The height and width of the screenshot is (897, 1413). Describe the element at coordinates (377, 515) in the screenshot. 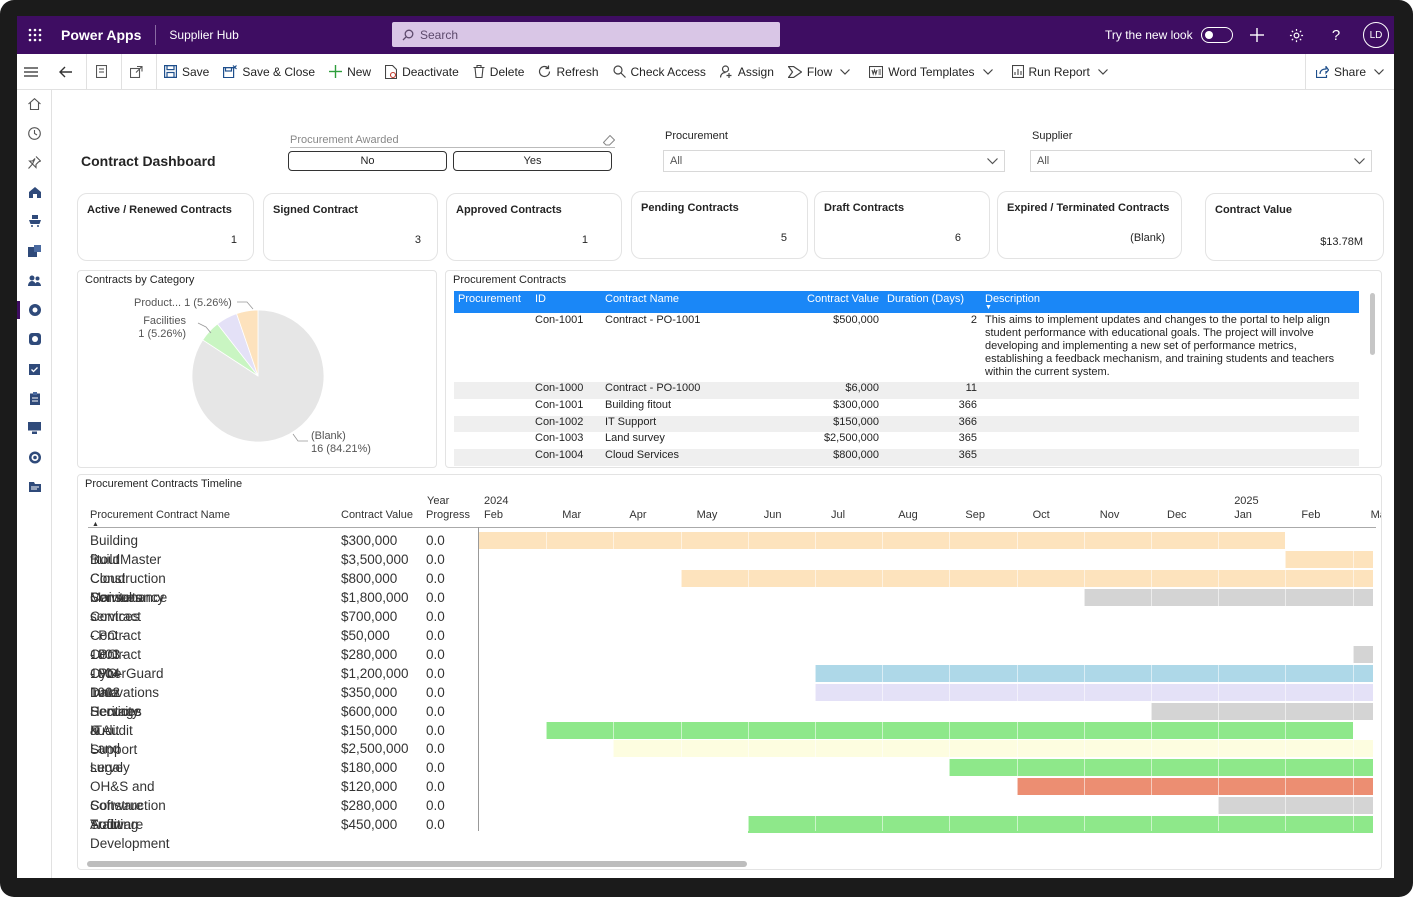

I see `timeline-col-value: Contract Value` at that location.